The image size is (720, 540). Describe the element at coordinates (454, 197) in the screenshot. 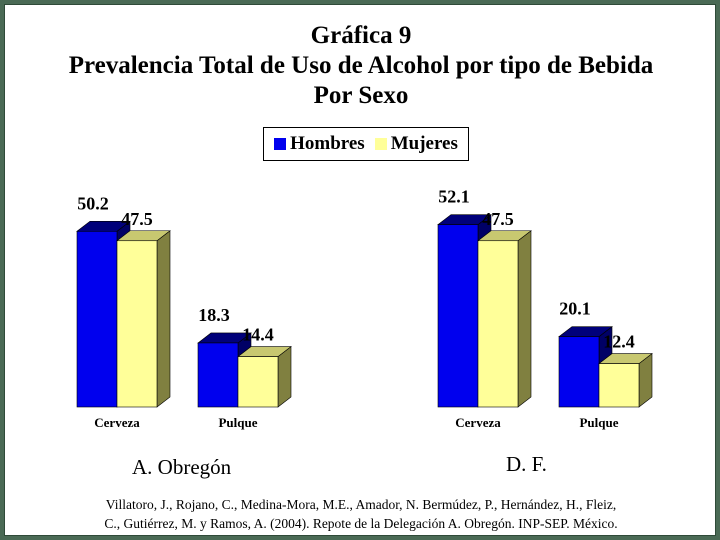

I see `bar-label-c1-cerveza-hombres: 52.1` at that location.